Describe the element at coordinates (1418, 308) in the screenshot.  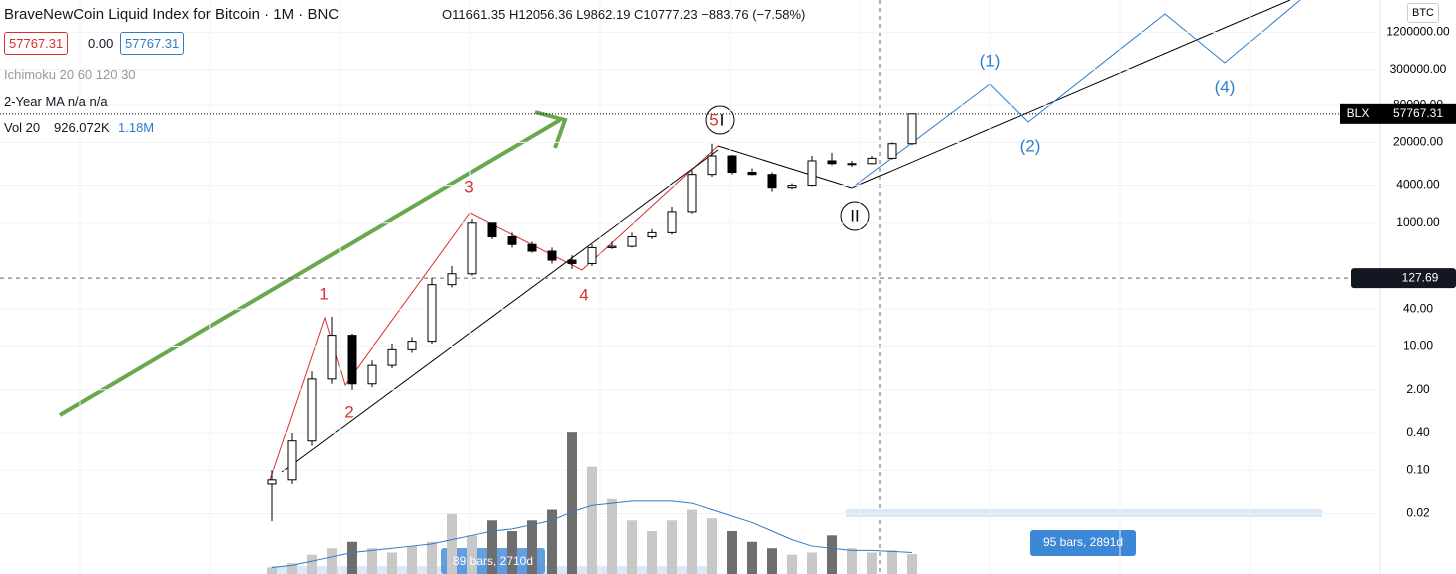
I see `y-tick-label: 40.00` at that location.